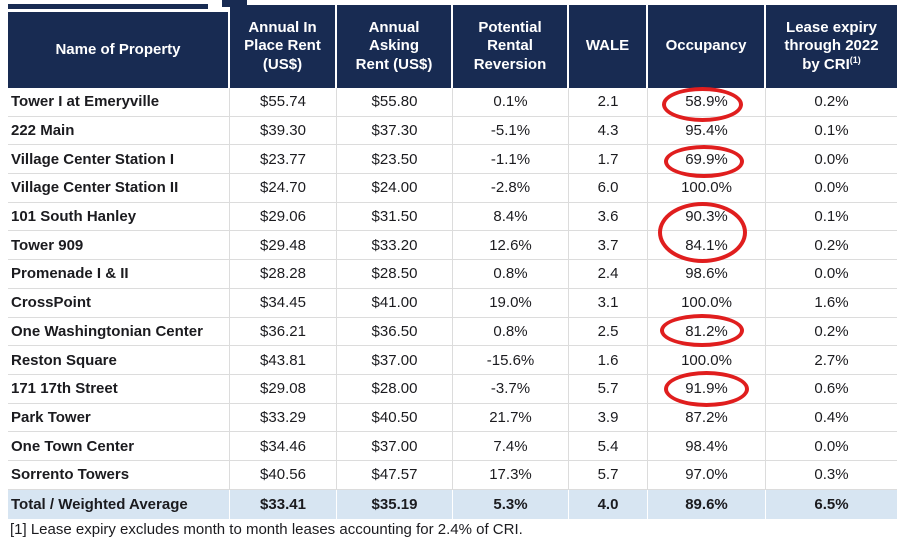  What do you see at coordinates (831, 389) in the screenshot?
I see `lease-expiry-cell: 0.6%` at bounding box center [831, 389].